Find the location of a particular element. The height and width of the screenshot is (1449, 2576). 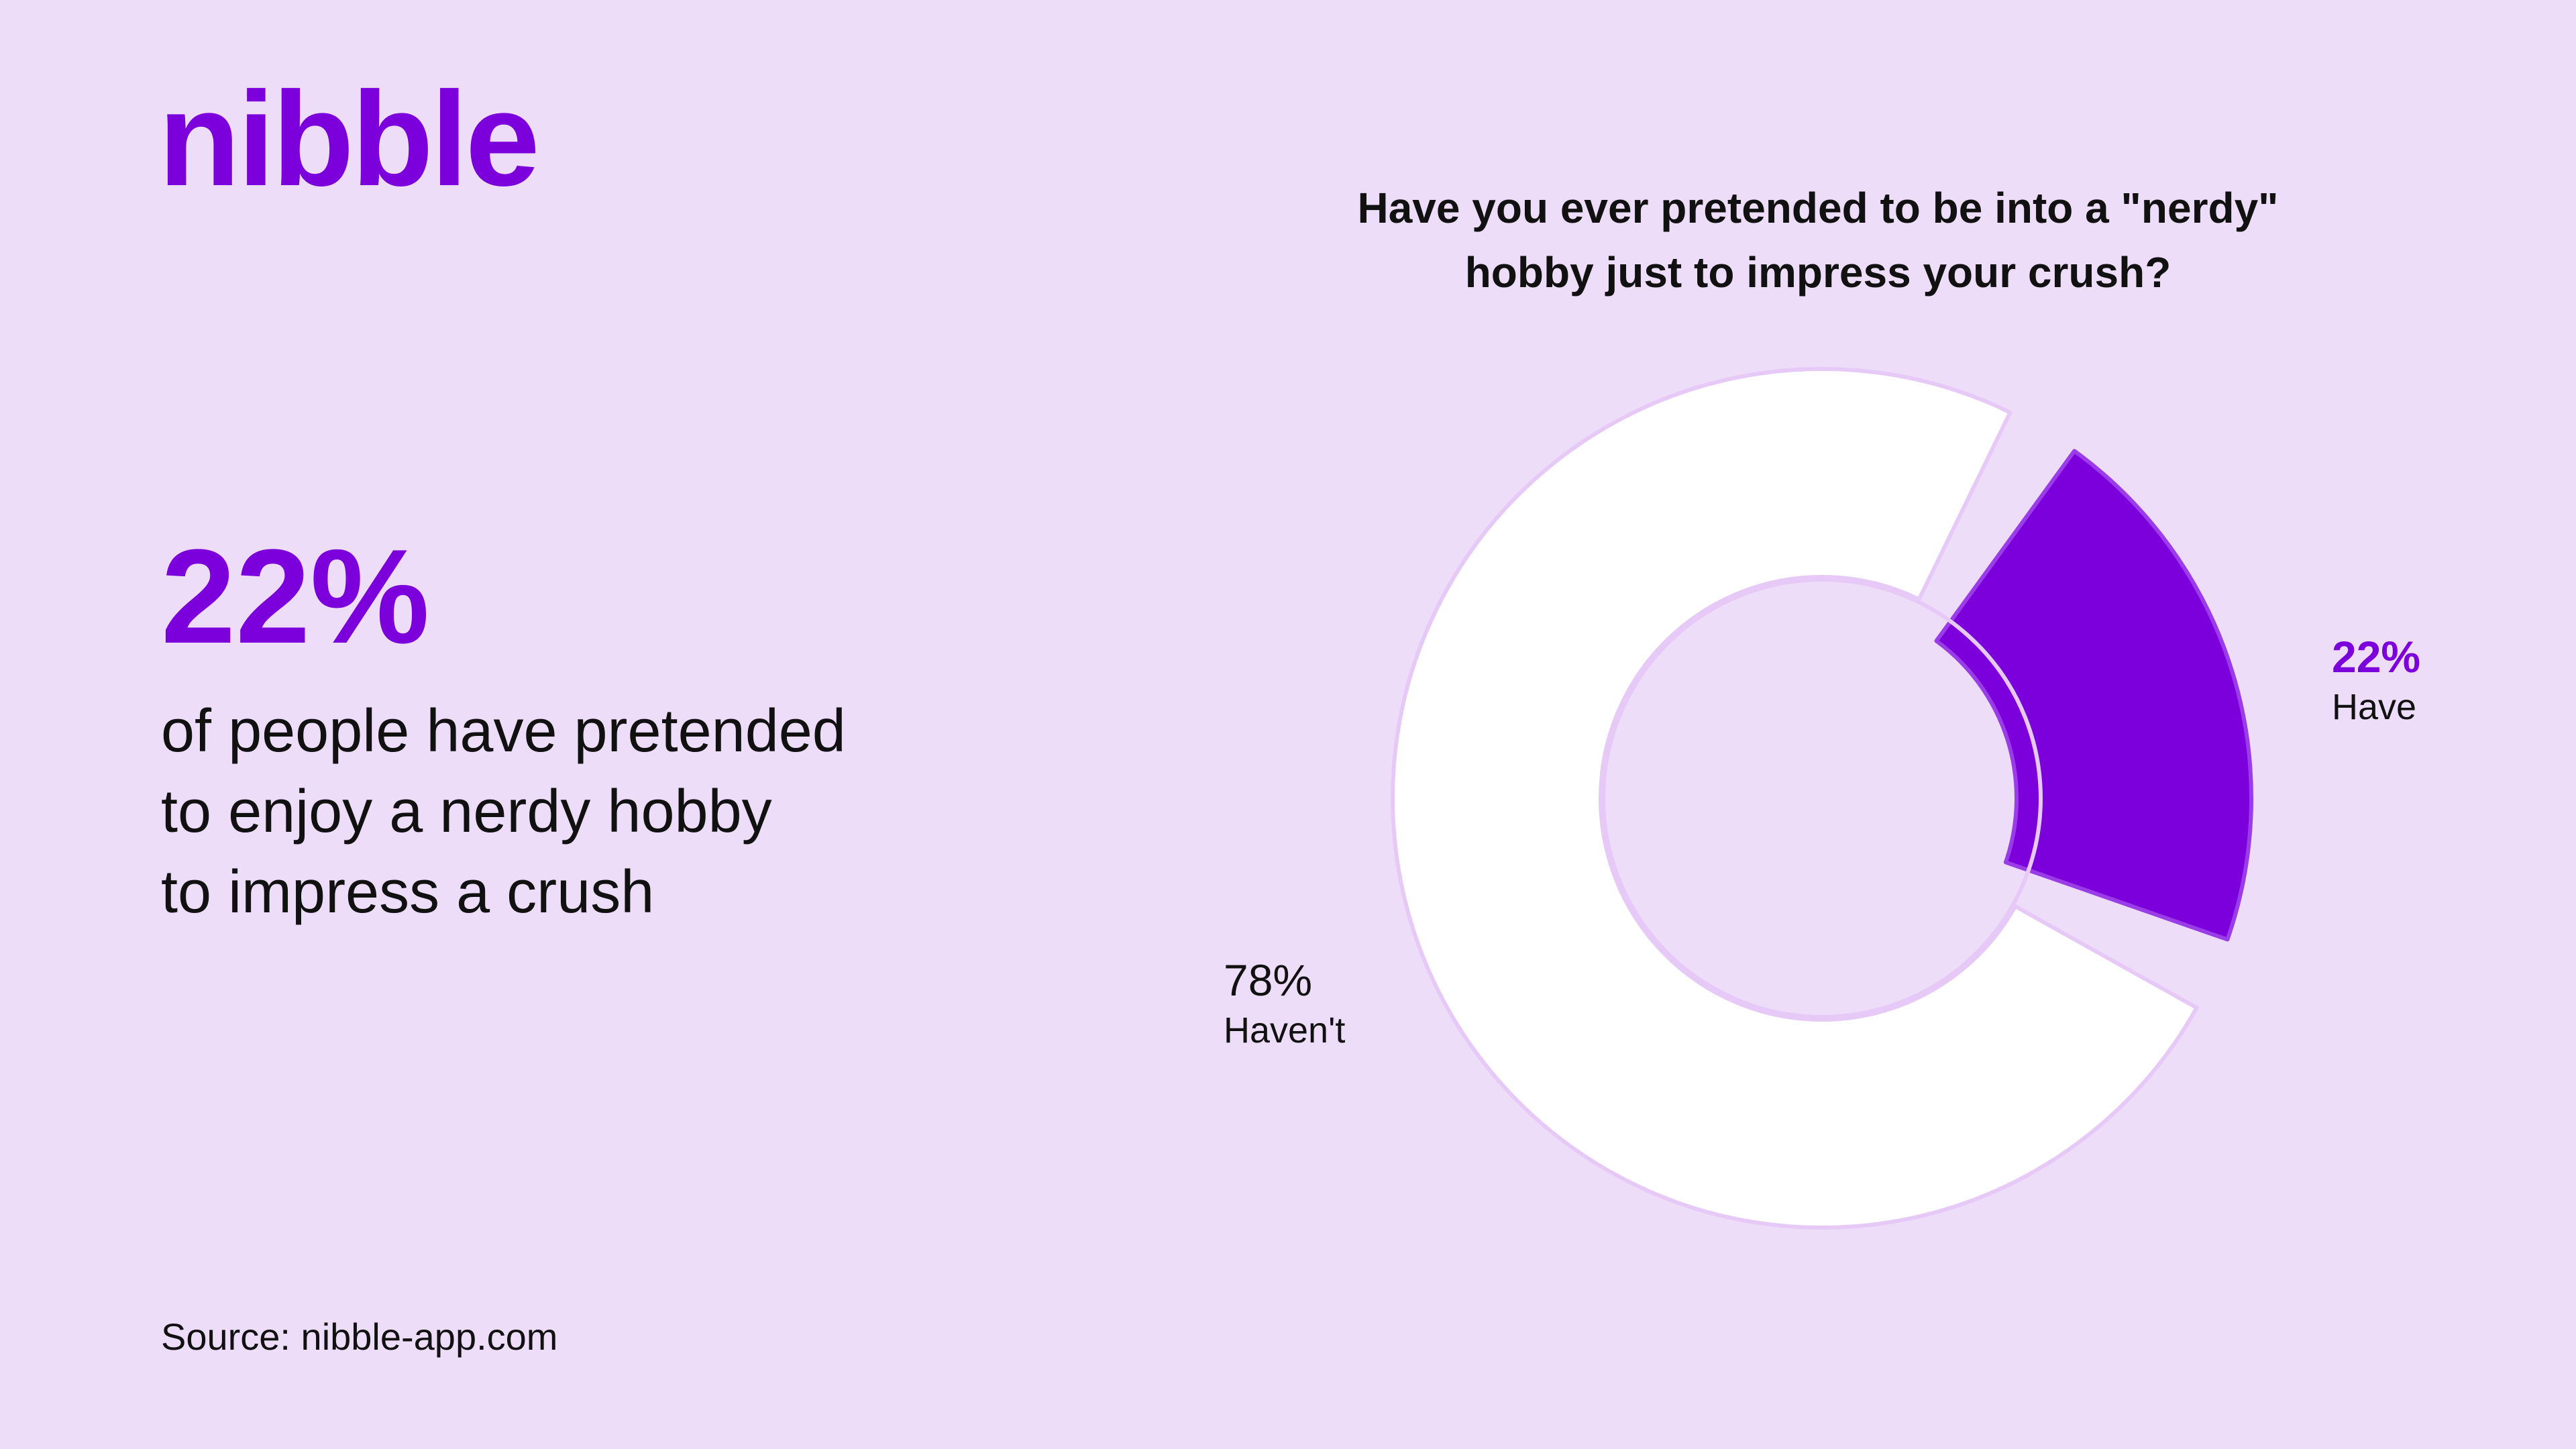

nibble-logo: nibble is located at coordinates (349, 139).